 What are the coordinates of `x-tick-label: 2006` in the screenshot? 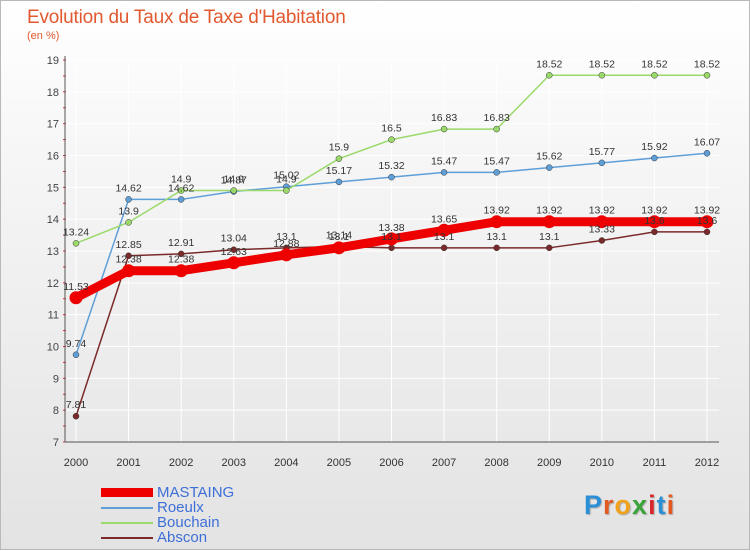 It's located at (391, 463).